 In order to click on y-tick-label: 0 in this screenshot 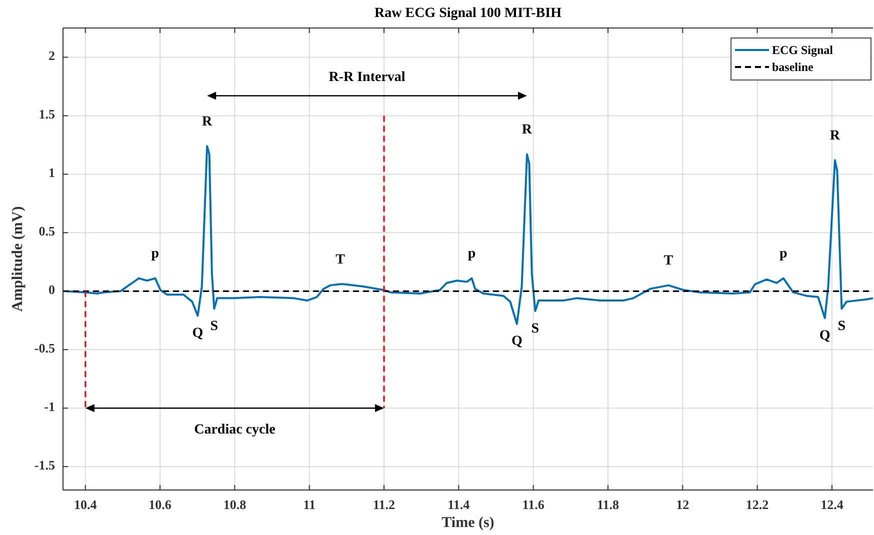, I will do `click(51, 290)`.